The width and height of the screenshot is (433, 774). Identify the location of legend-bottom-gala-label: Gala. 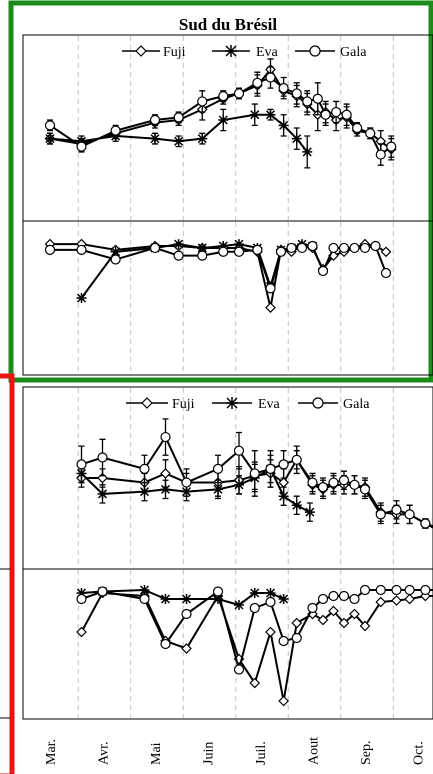
(356, 404).